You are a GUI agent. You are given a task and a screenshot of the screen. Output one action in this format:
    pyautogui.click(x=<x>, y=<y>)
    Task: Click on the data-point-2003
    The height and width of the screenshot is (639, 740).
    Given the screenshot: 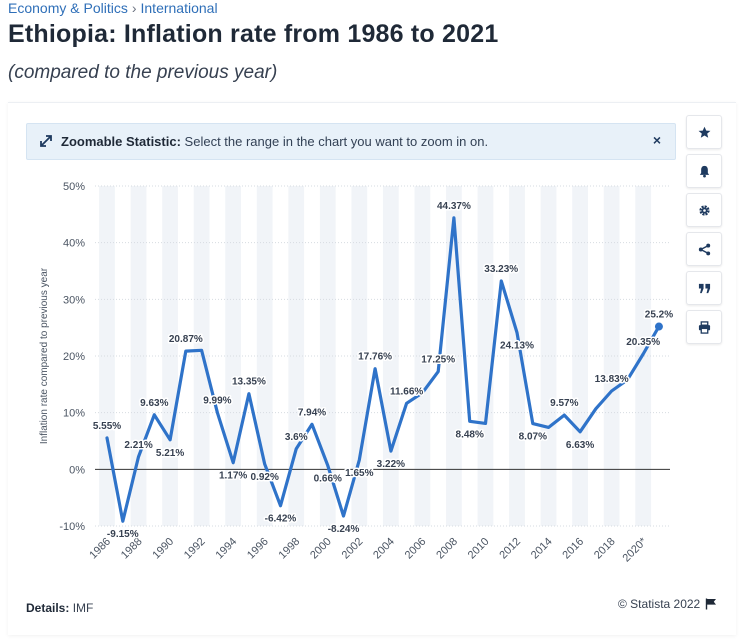 What is the action you would take?
    pyautogui.click(x=375, y=368)
    